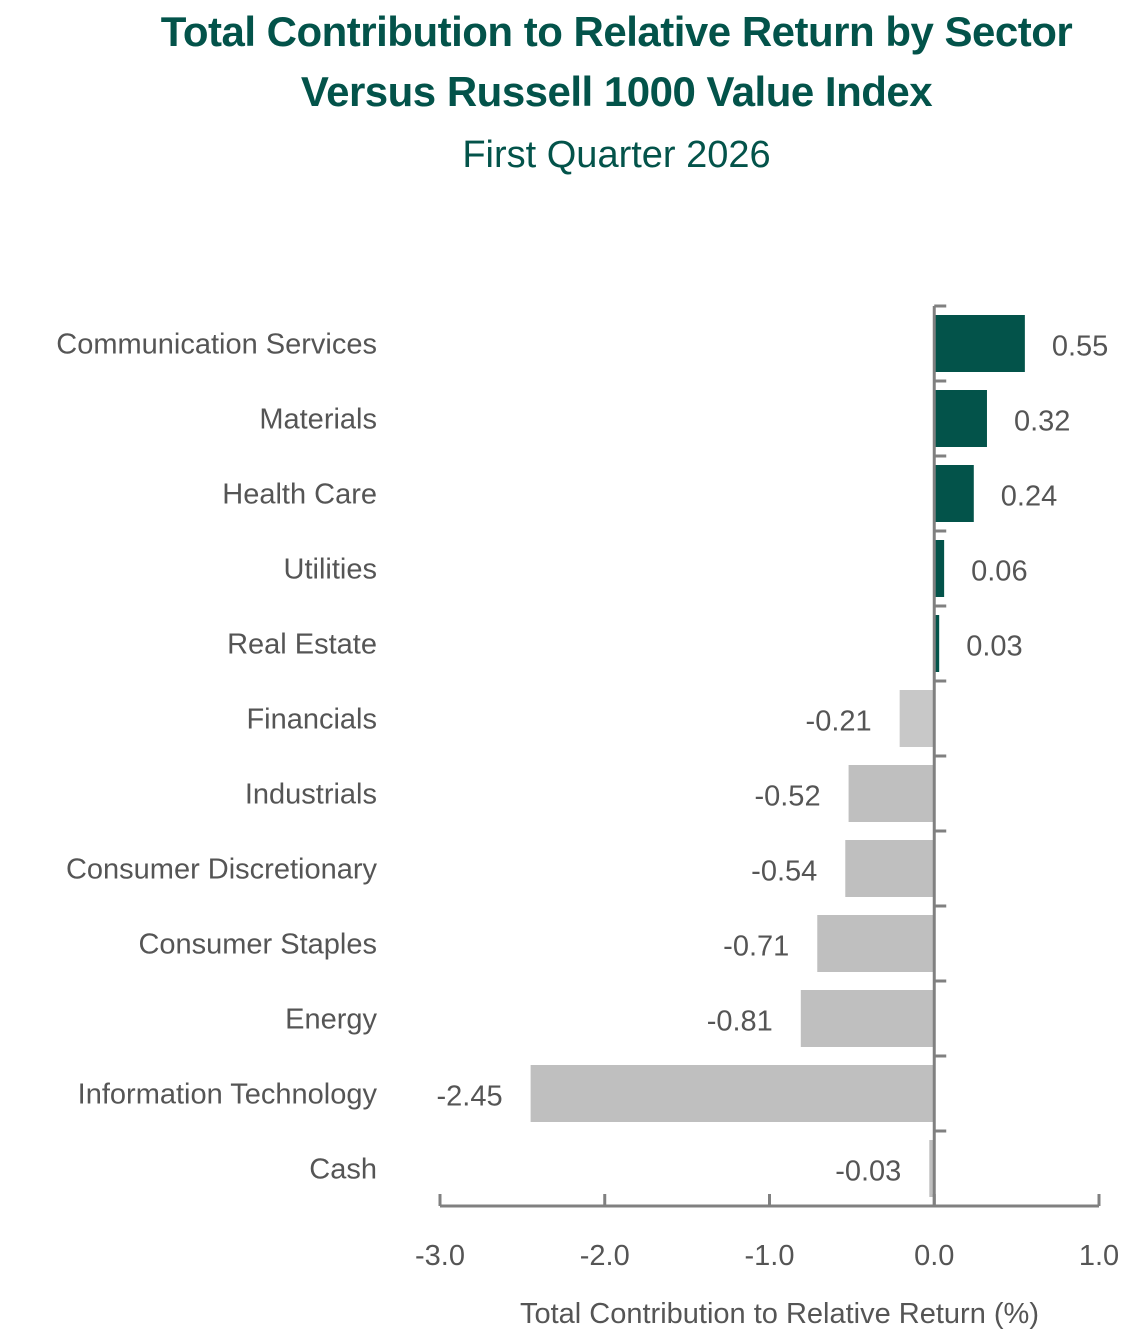 Image resolution: width=1143 pixels, height=1339 pixels. I want to click on value-label: 0.32, so click(1042, 422).